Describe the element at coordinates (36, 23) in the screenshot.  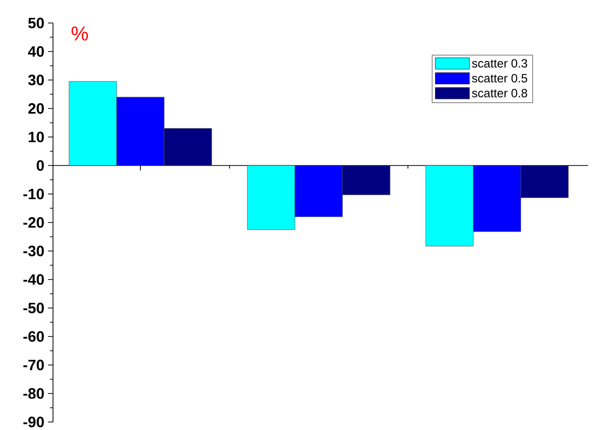
I see `y-tick-label: 50` at that location.